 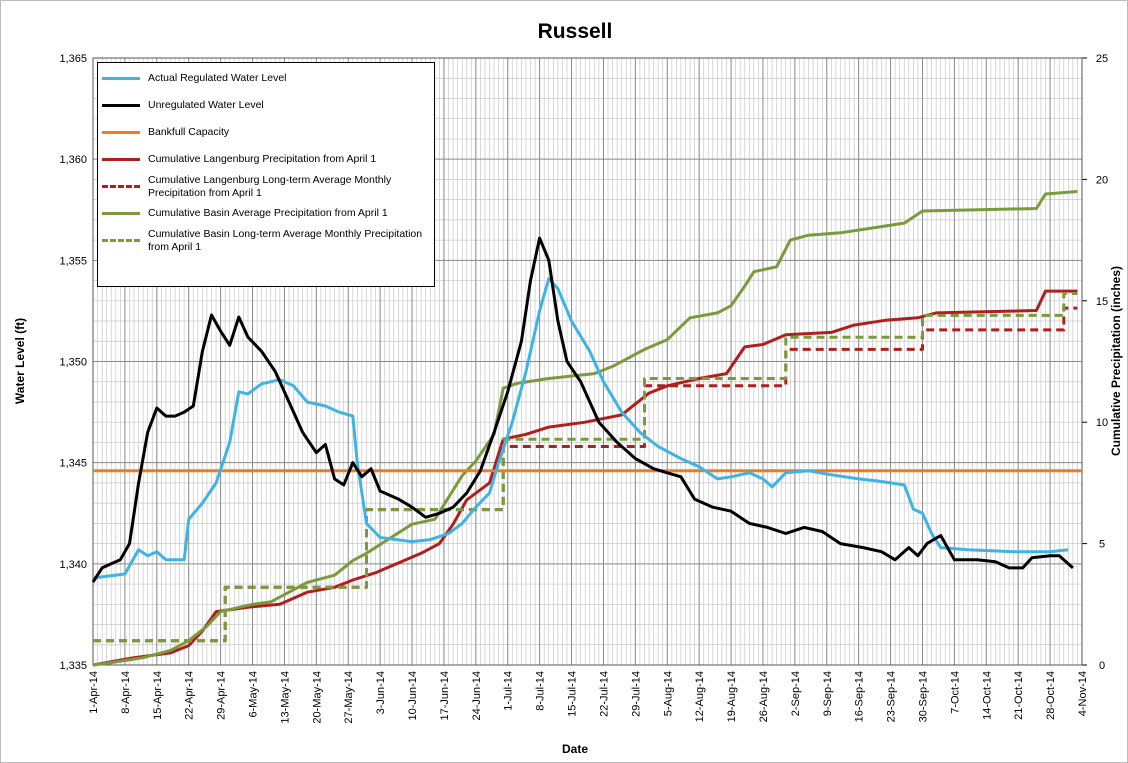 I want to click on x-tick-label: 23-Sep-14, so click(x=892, y=696).